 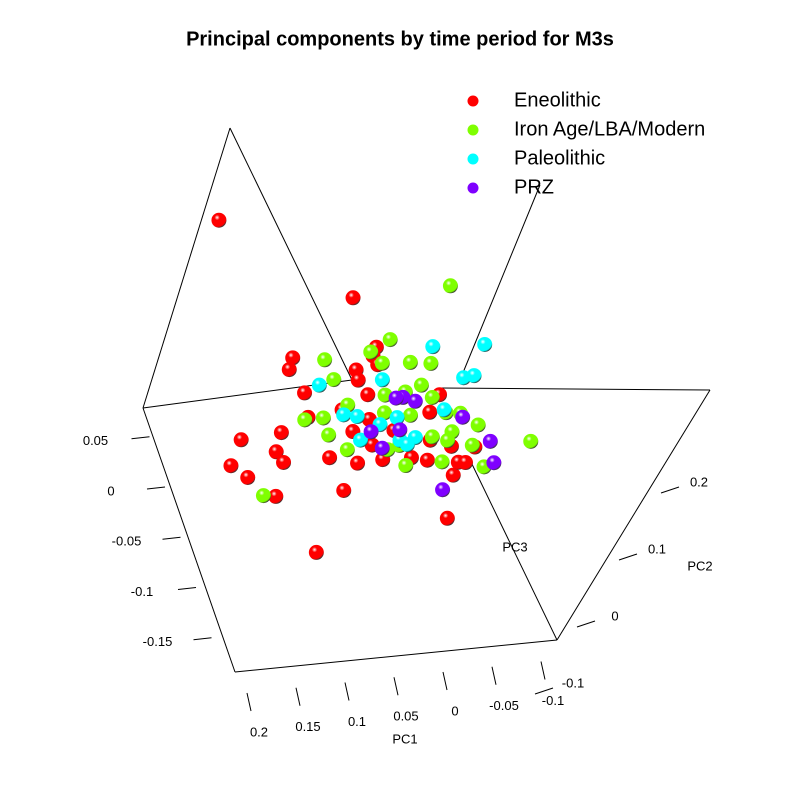 What do you see at coordinates (614, 615) in the screenshot?
I see `y-tick-label: 0` at bounding box center [614, 615].